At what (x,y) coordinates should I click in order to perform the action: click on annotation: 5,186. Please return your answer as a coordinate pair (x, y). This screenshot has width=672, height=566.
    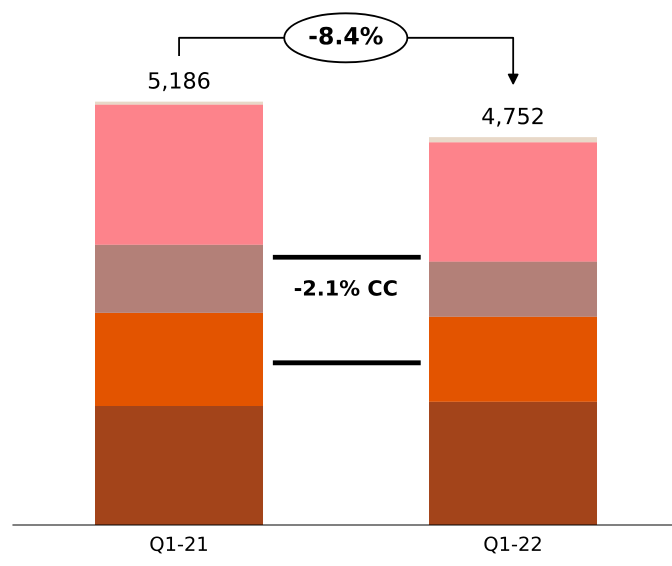
    Looking at the image, I should click on (179, 82).